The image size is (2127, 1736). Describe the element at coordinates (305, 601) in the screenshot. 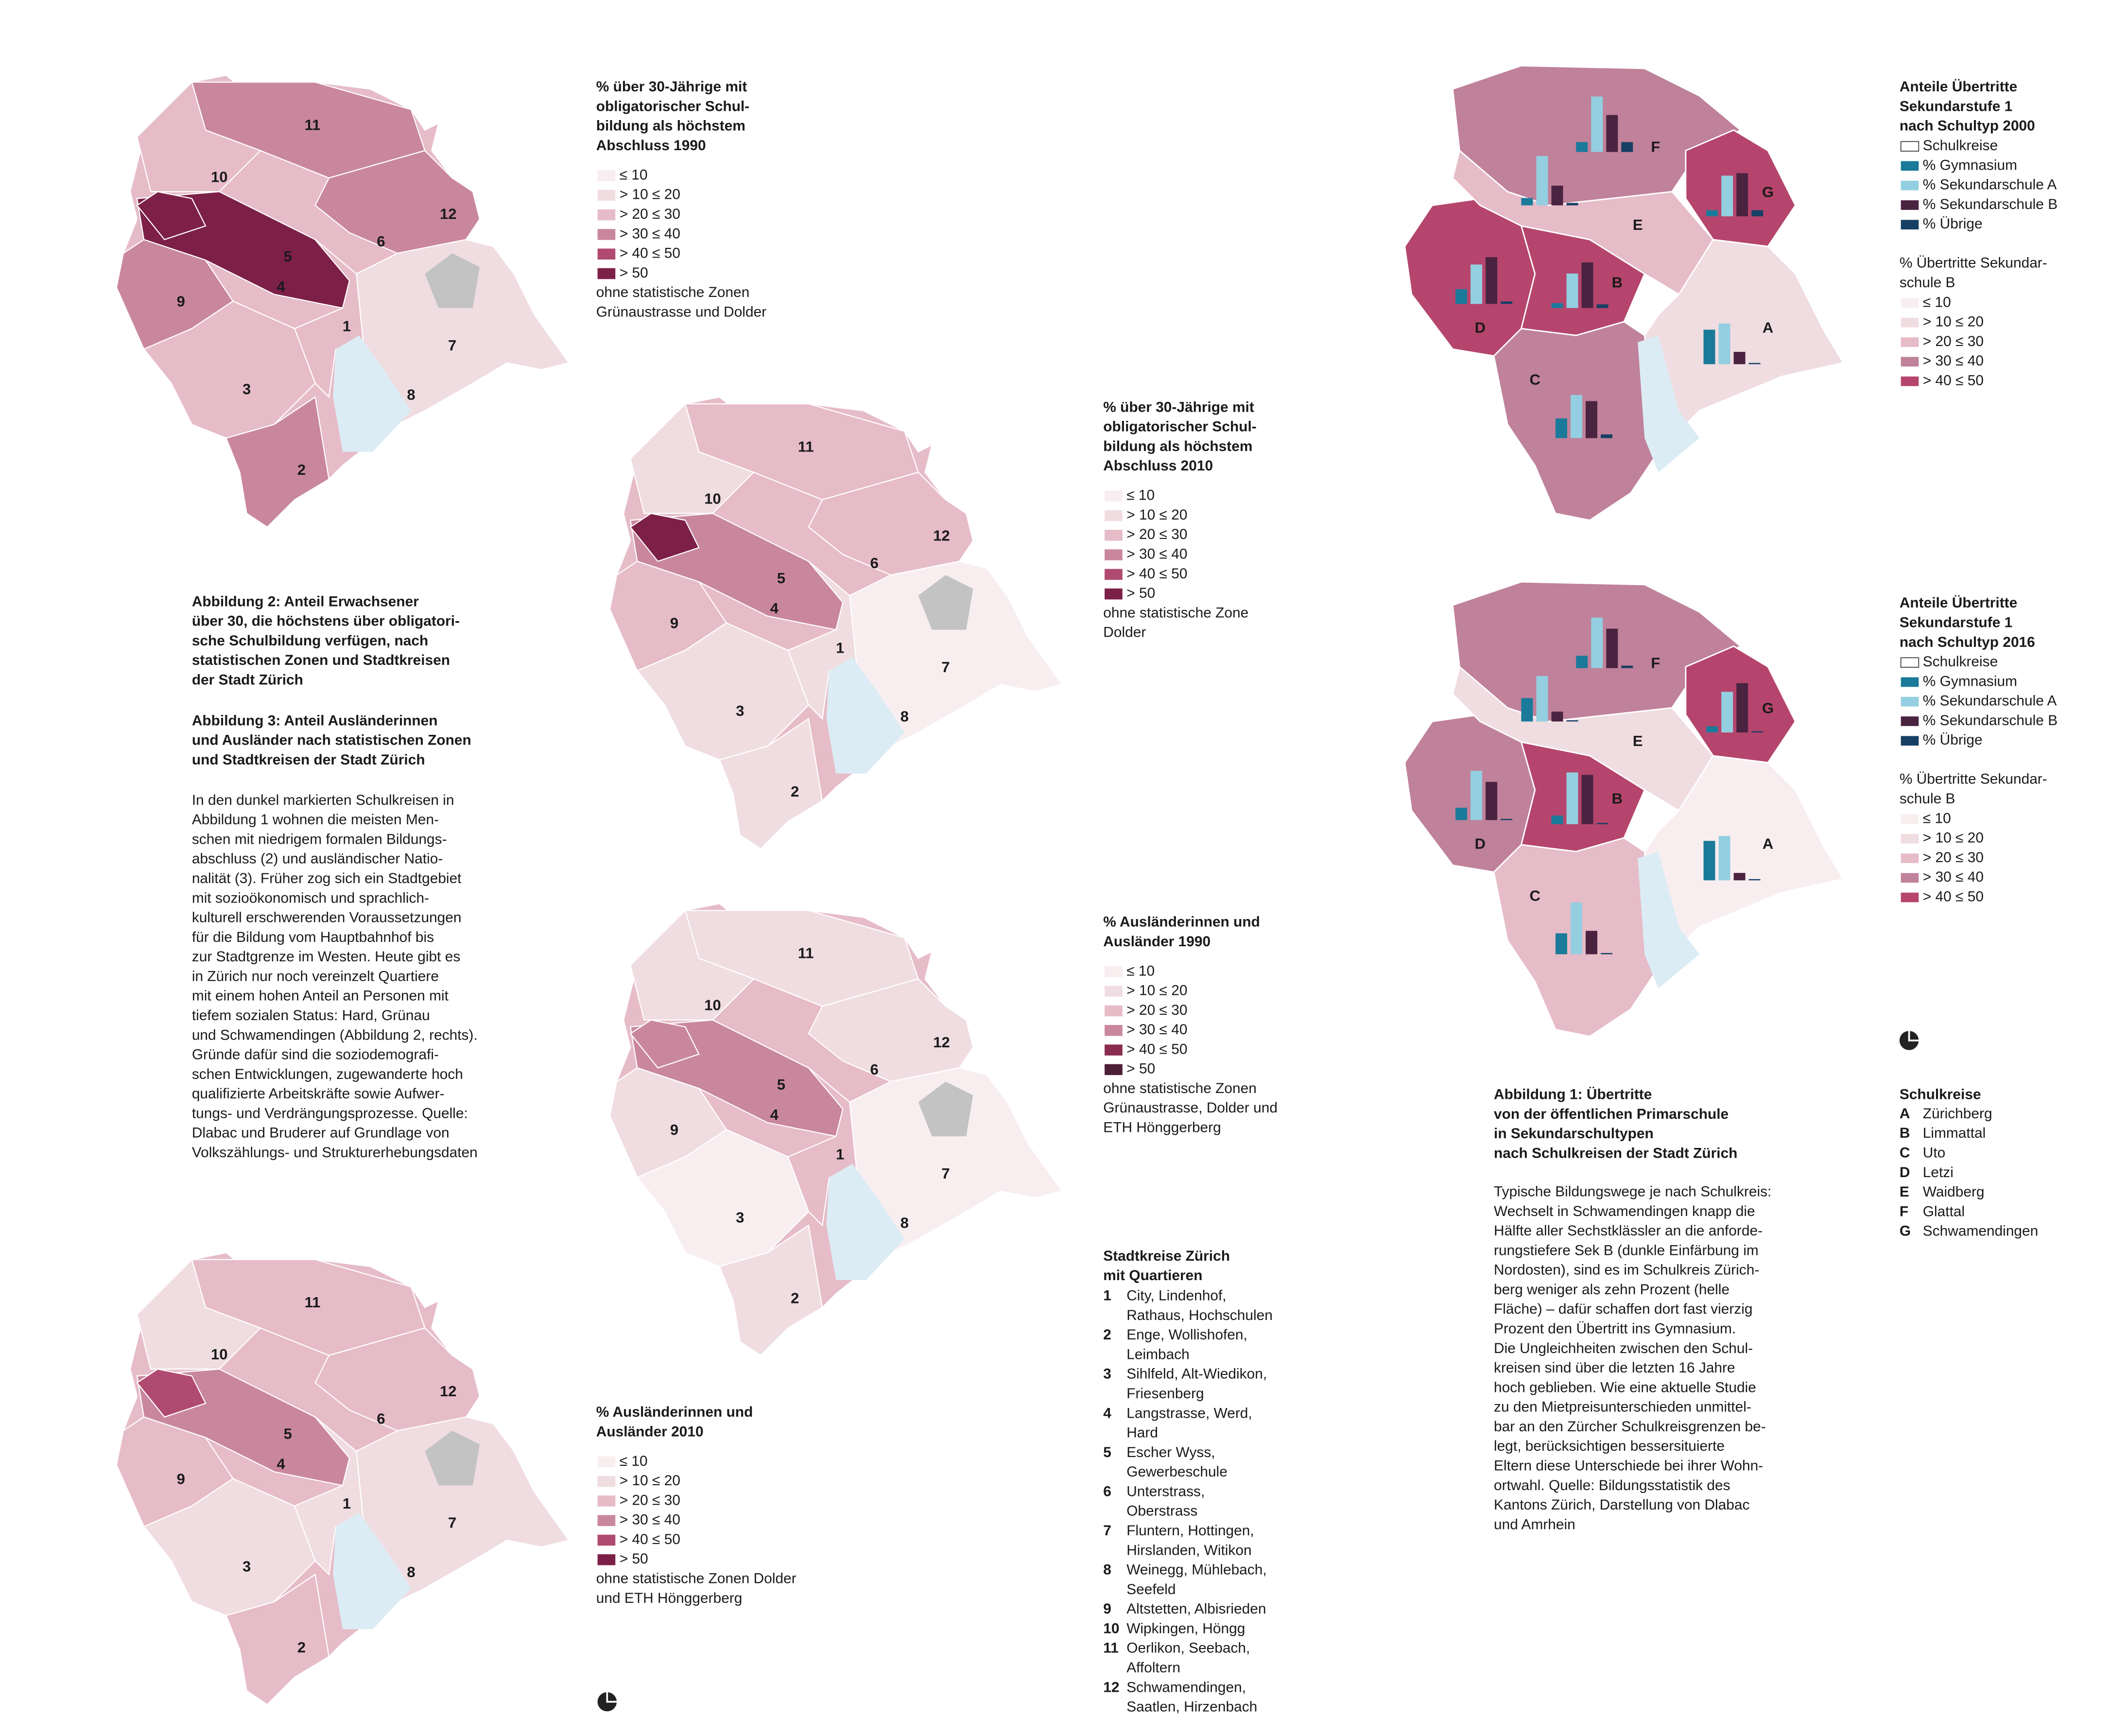

I see `caption: Abbildung 2: Anteil Erwachsener` at that location.